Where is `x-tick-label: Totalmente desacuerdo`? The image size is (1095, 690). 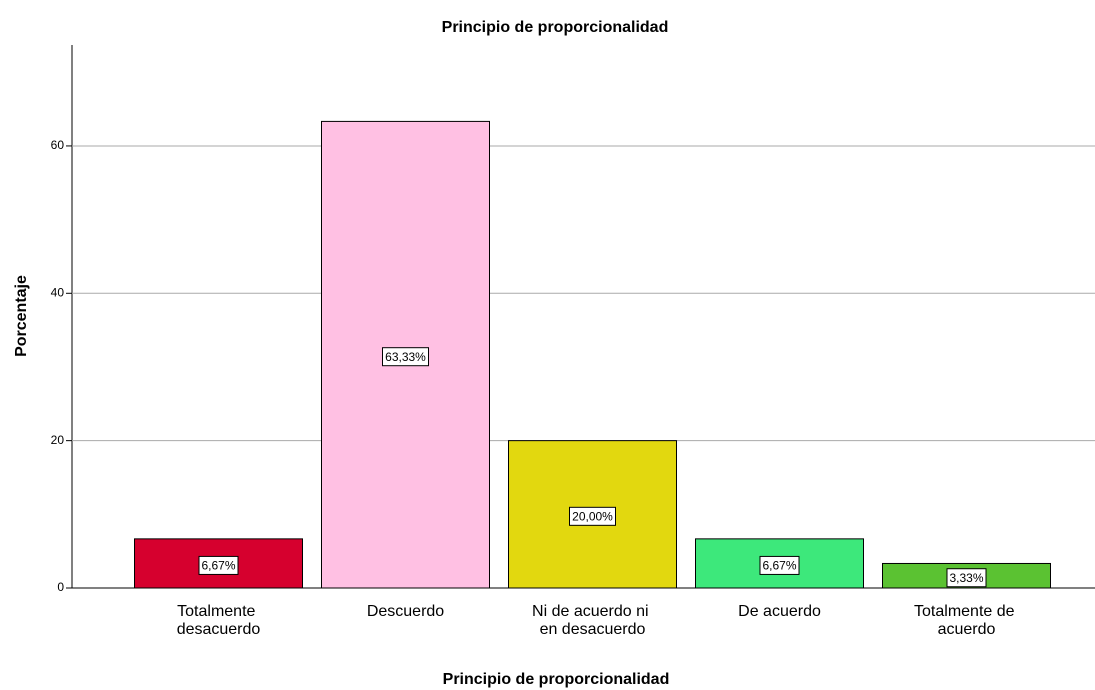 x-tick-label: Totalmente desacuerdo is located at coordinates (219, 620).